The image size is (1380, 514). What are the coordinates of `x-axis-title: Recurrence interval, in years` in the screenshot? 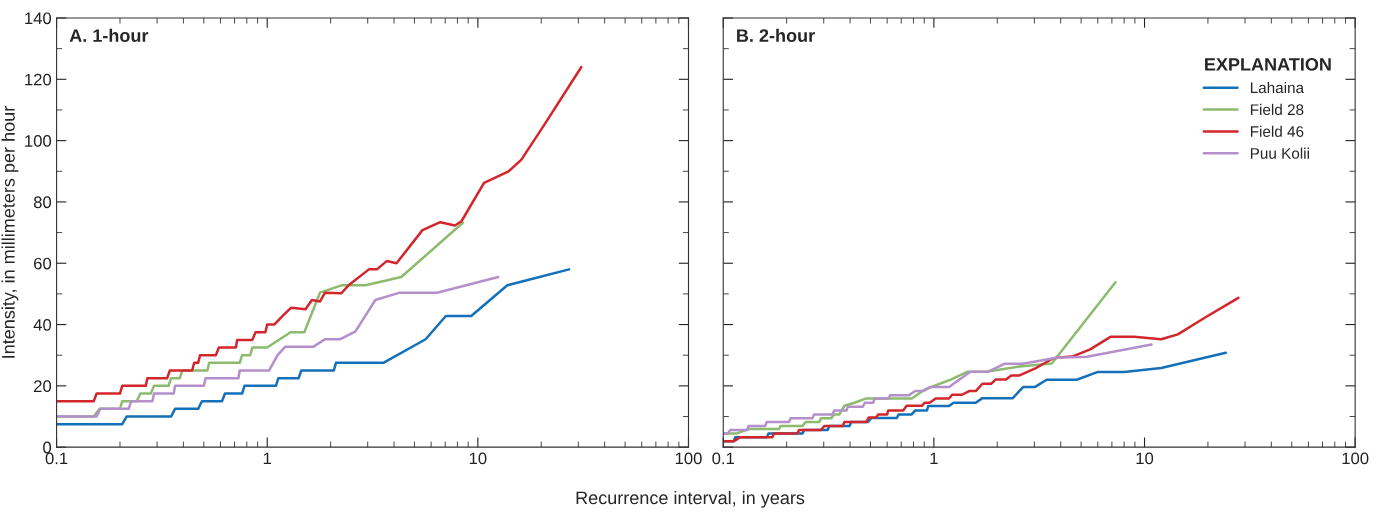 It's located at (690, 499).